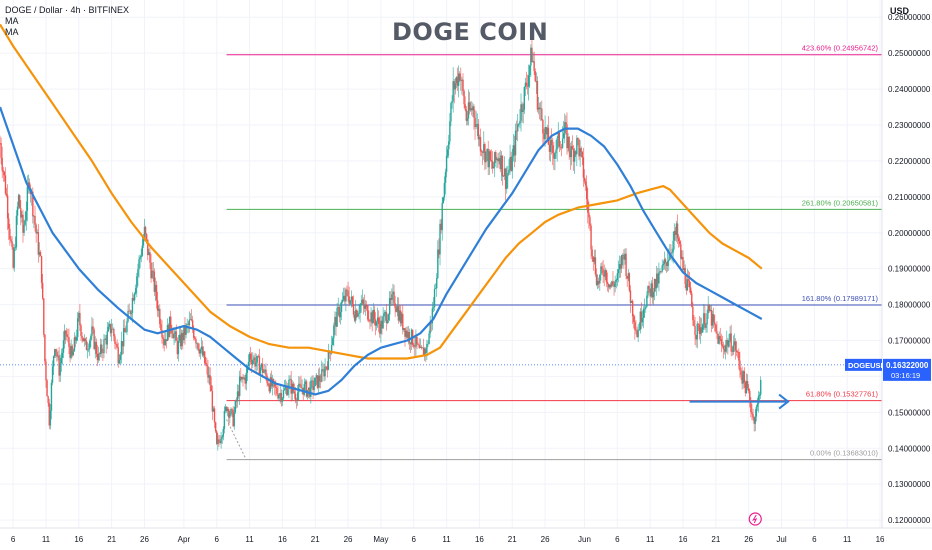 Image resolution: width=932 pixels, height=550 pixels. Describe the element at coordinates (12, 32) in the screenshot. I see `indicator-ma-2: MA` at that location.